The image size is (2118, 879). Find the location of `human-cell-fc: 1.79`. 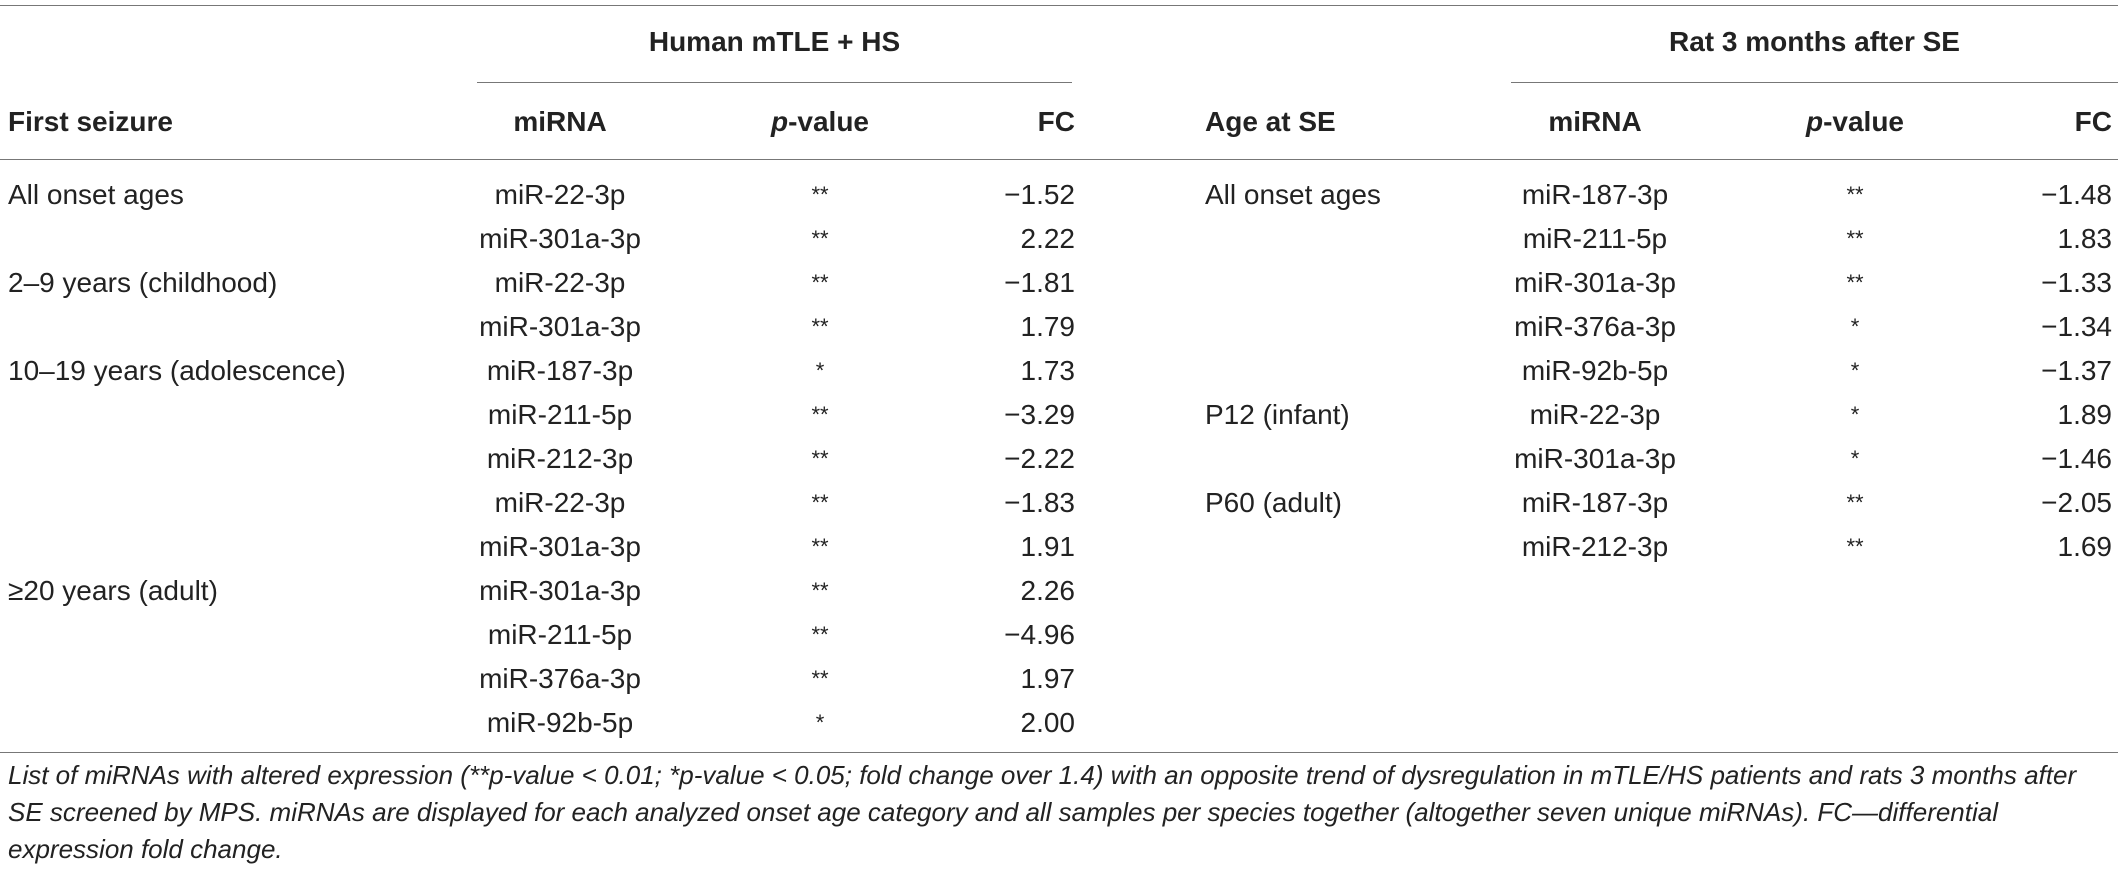

human-cell-fc: 1.79 is located at coordinates (1048, 326).